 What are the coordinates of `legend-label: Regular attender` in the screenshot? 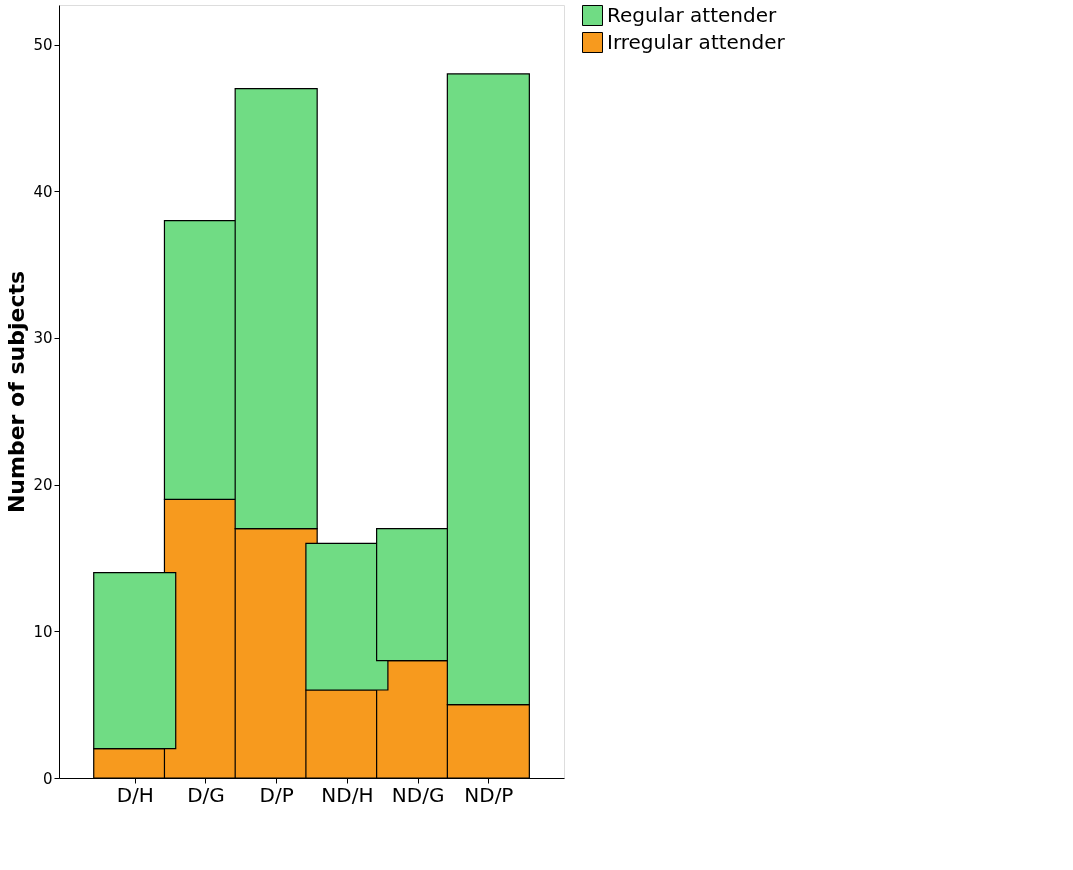 It's located at (692, 14).